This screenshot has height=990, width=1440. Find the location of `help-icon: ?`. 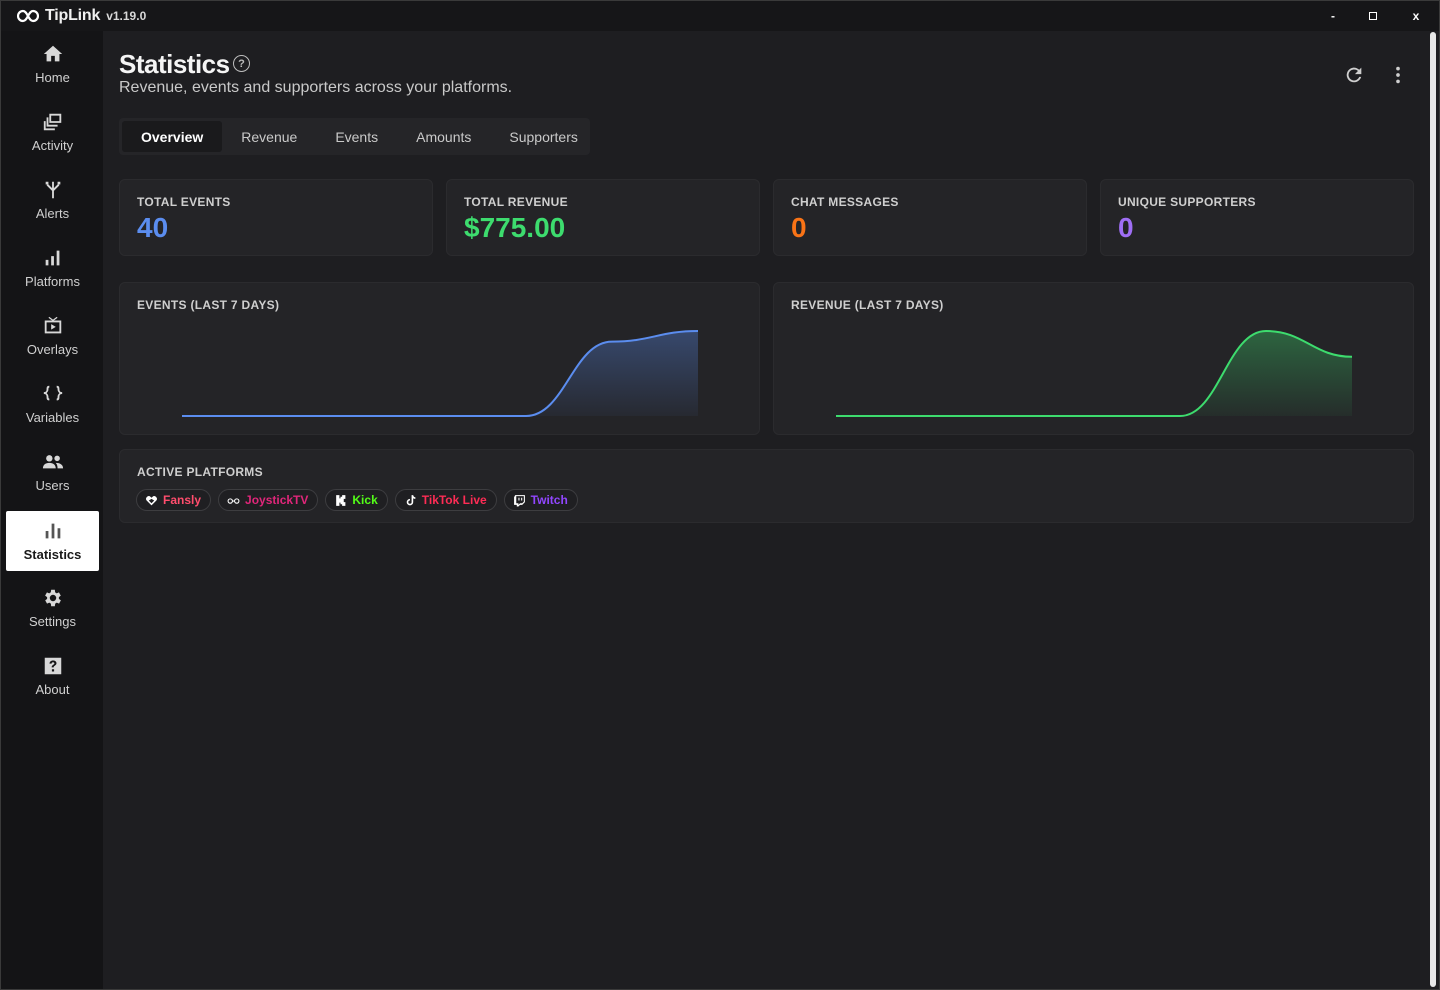

help-icon: ? is located at coordinates (241, 63).